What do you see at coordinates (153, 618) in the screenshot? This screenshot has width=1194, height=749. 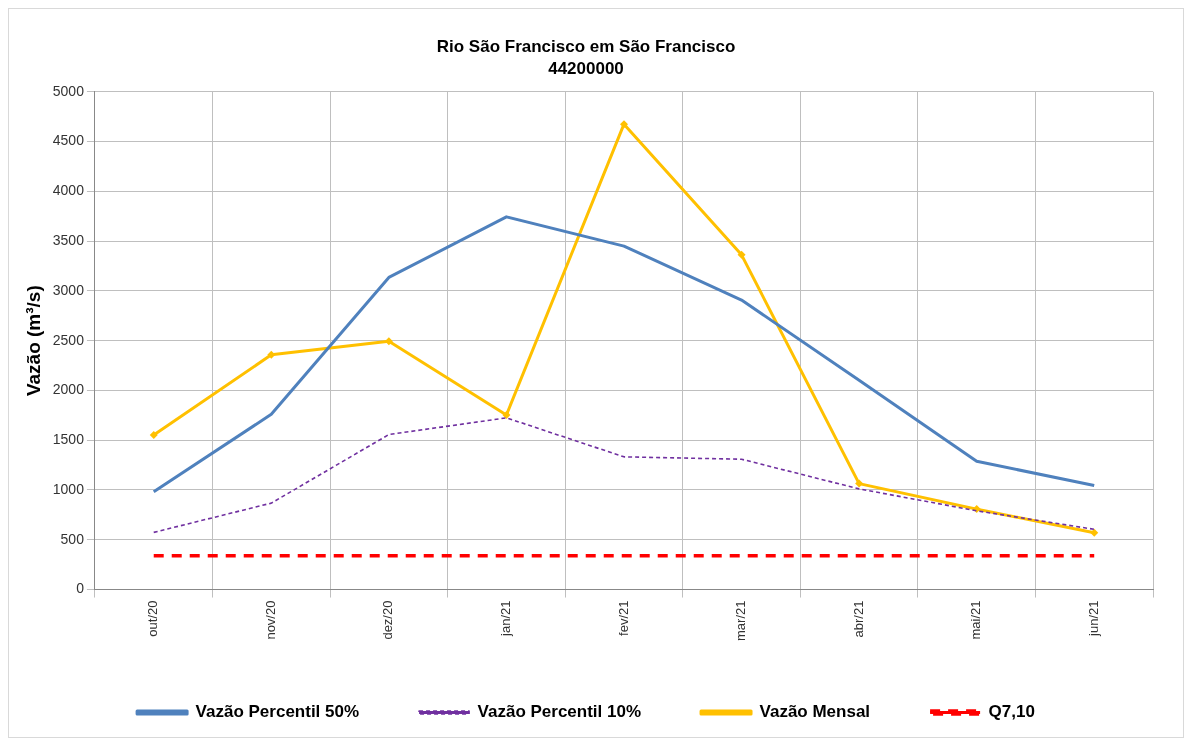 I see `x-tick-label: out/20` at bounding box center [153, 618].